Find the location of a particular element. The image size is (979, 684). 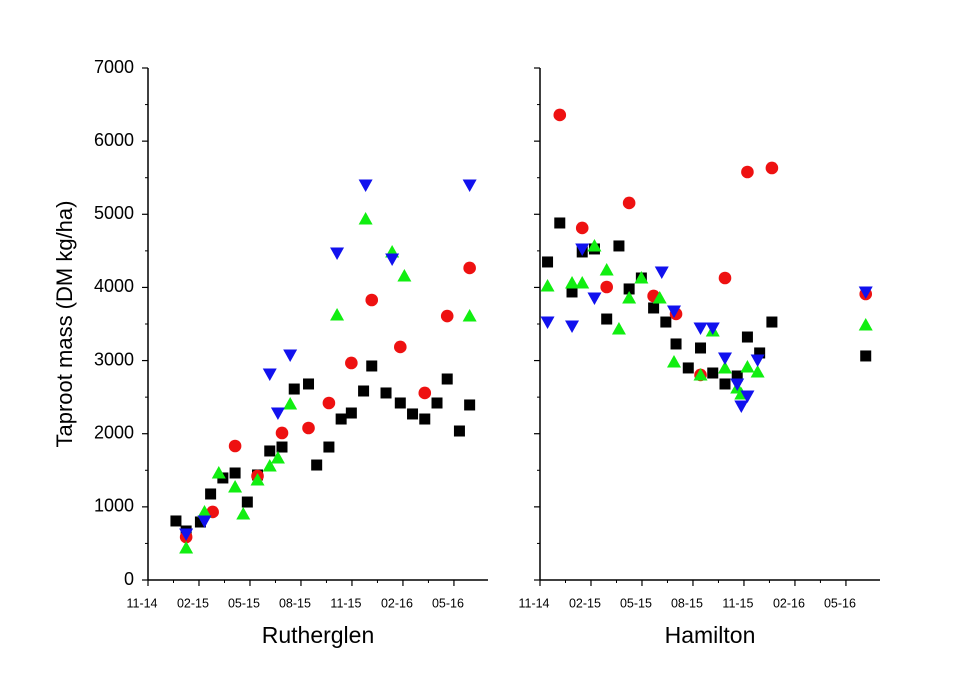

y-tick-label: 4000 is located at coordinates (114, 286).